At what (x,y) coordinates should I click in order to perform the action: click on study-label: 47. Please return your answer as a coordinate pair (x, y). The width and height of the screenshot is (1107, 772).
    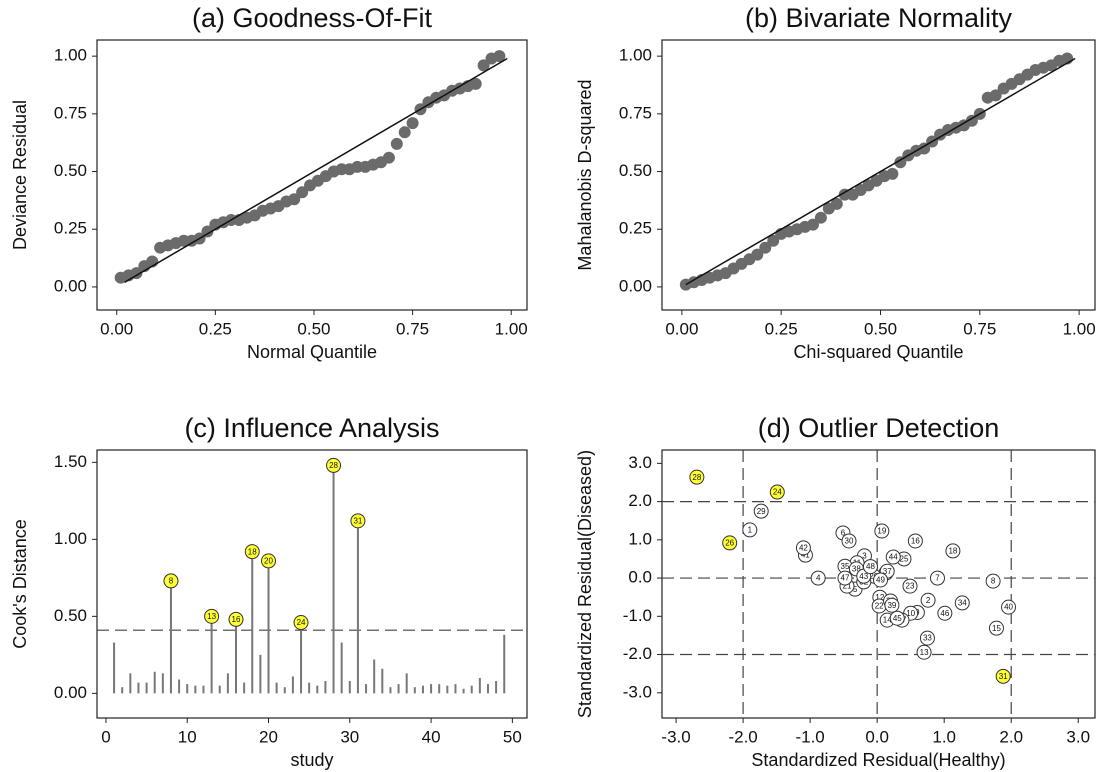
    Looking at the image, I should click on (845, 578).